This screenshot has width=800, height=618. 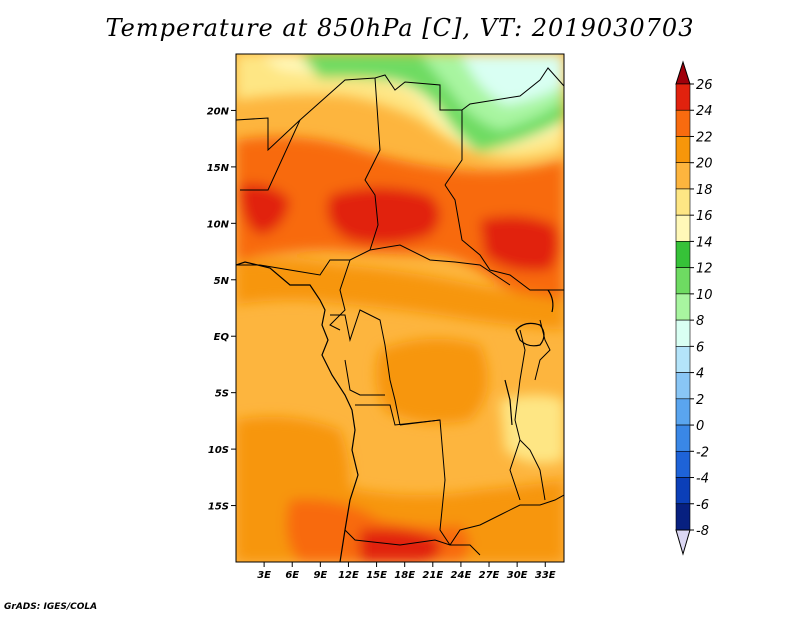 I want to click on colorbar-label: 6, so click(x=700, y=347).